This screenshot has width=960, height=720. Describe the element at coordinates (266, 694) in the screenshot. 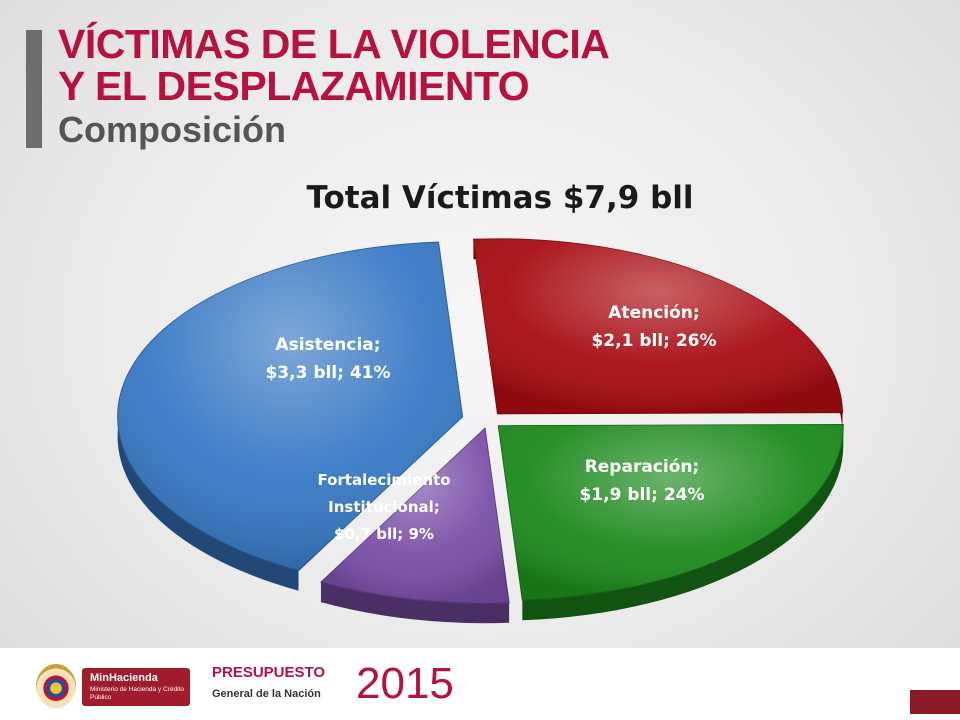

I see `general-label: General de la Nación` at that location.